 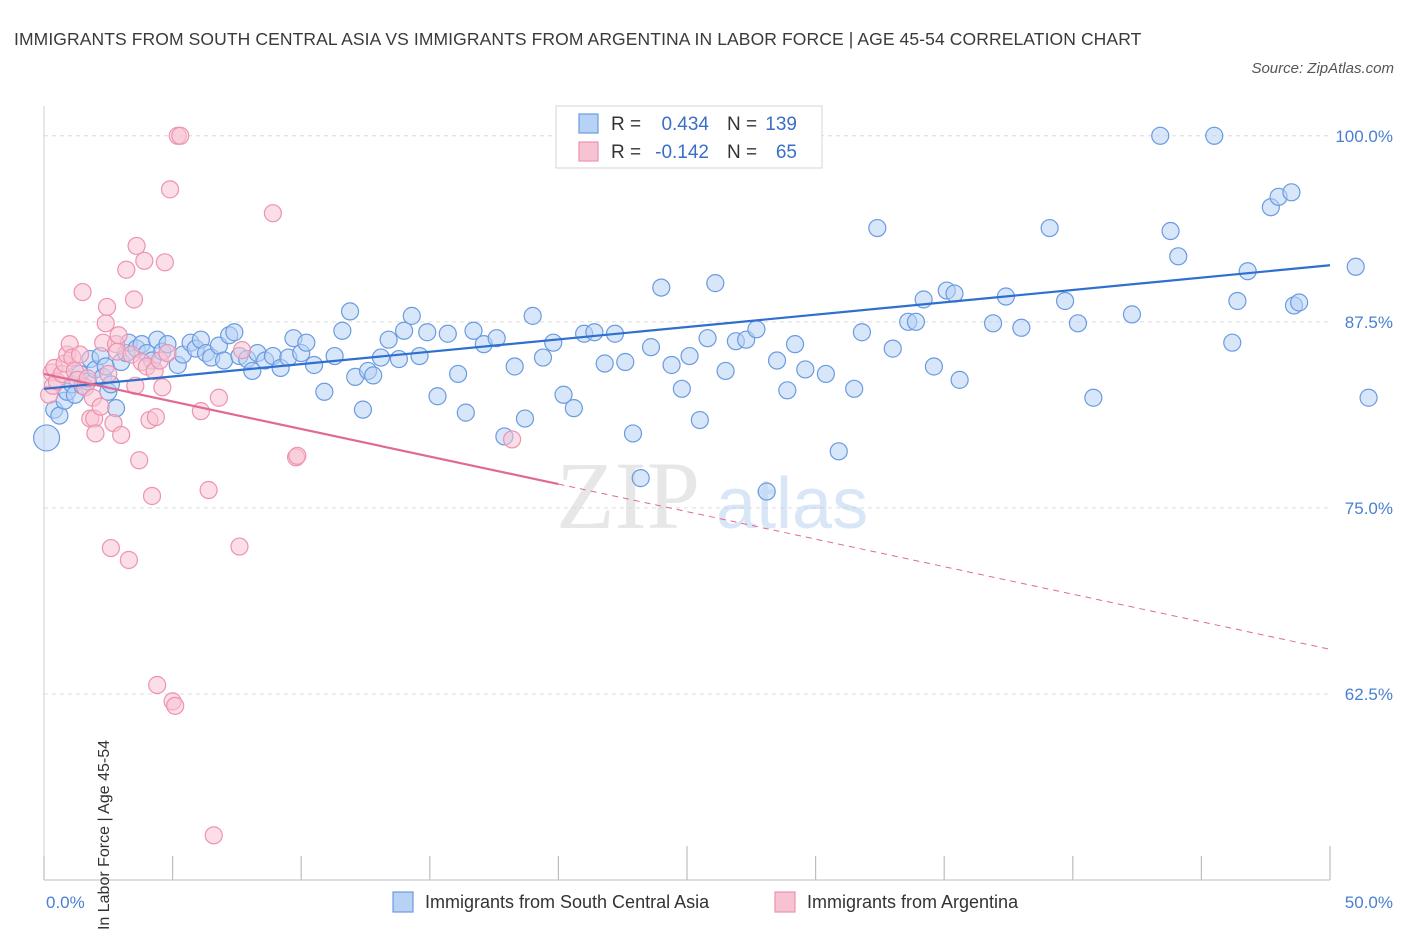 What do you see at coordinates (913, 902) in the screenshot?
I see `series-legend-label: Immigrants from Argentina` at bounding box center [913, 902].